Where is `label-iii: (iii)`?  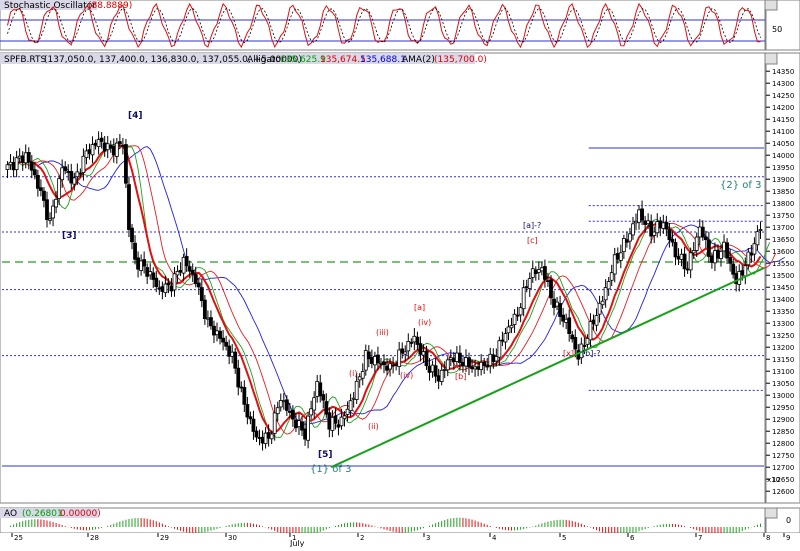
label-iii: (iii) is located at coordinates (382, 332).